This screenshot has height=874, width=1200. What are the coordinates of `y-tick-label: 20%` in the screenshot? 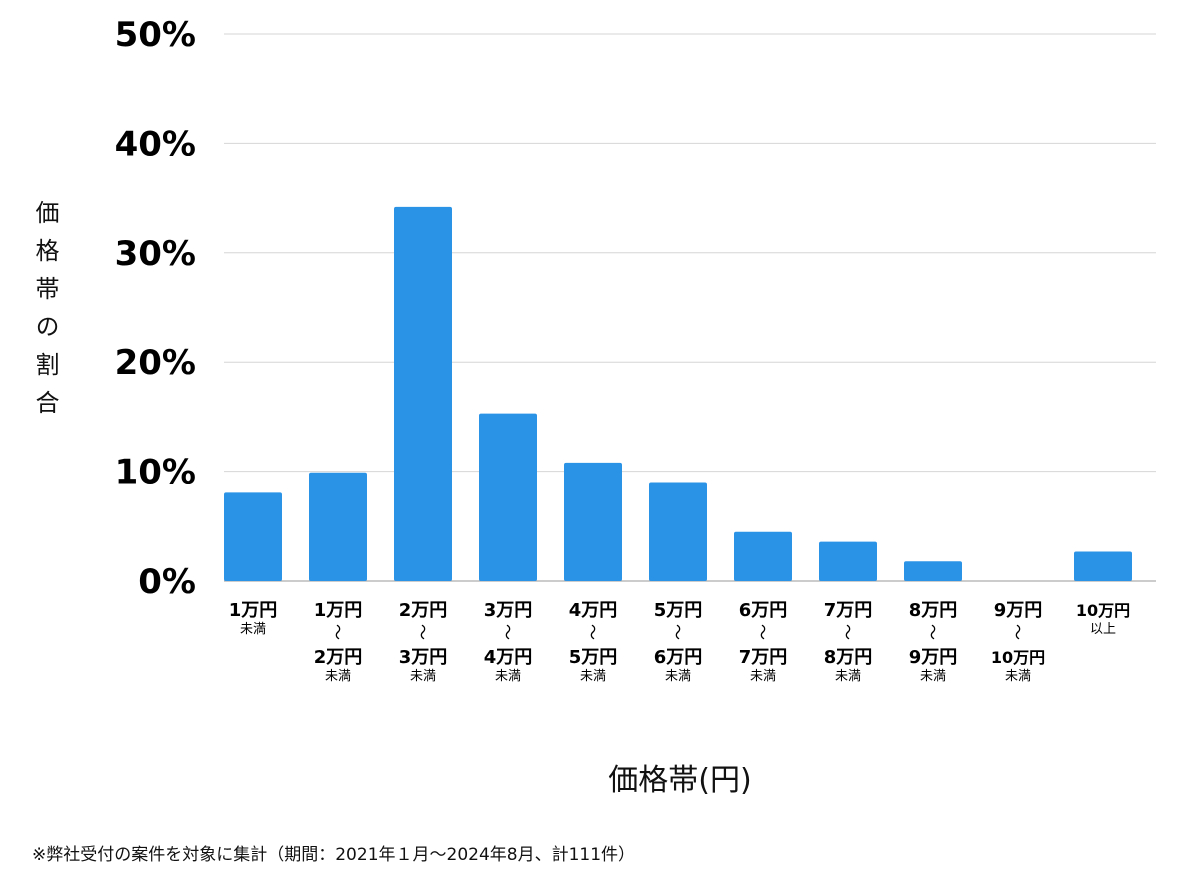 It's located at (155, 363).